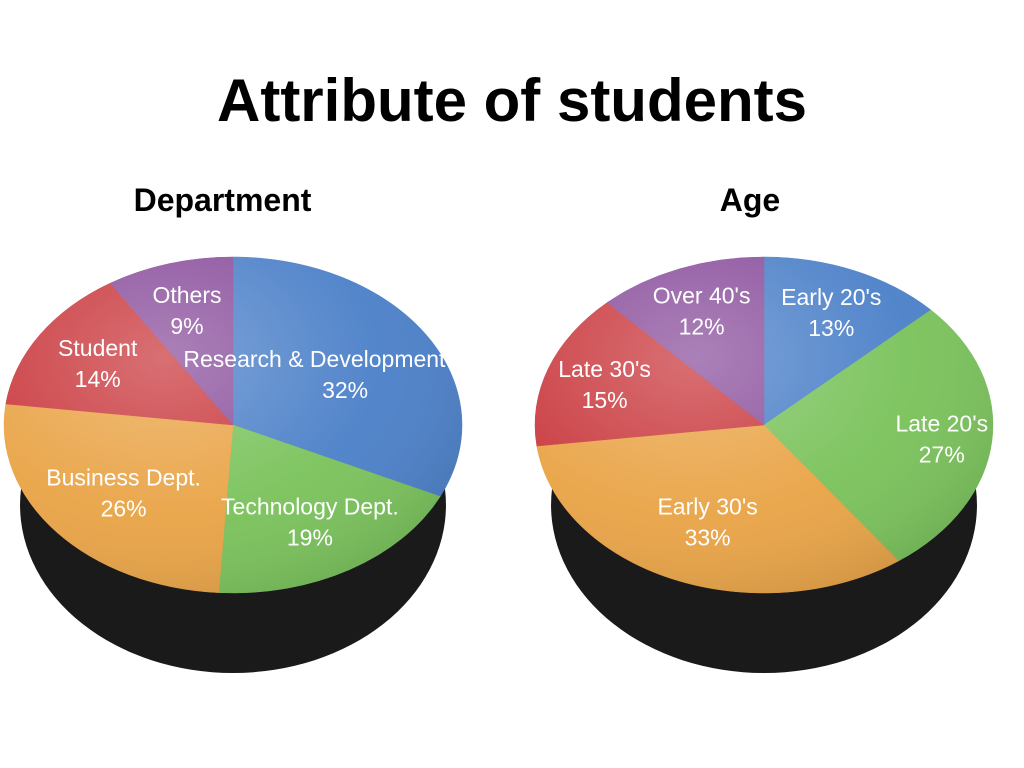 This screenshot has height=768, width=1024. Describe the element at coordinates (941, 438) in the screenshot. I see `age-label-late-20-s: Late 20's 27%` at that location.